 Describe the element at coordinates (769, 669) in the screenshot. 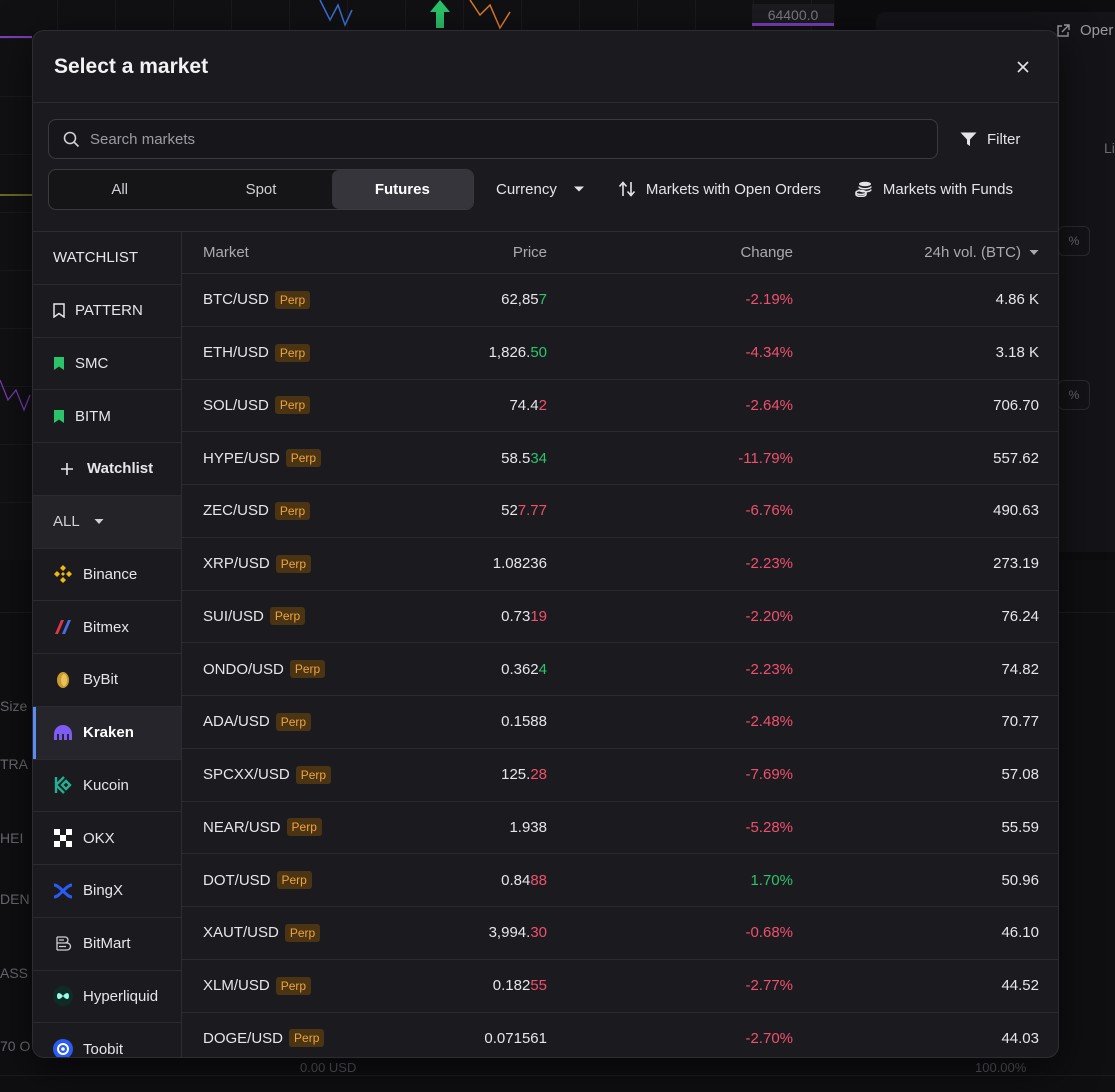

I see `change-cell: -2.23%` at that location.